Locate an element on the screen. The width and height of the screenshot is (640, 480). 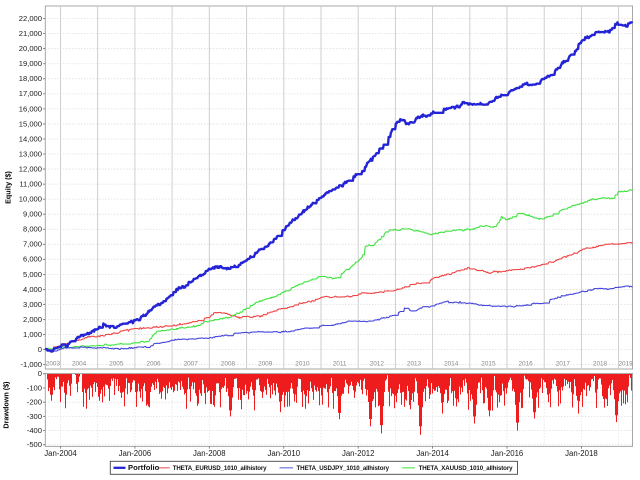
svg-text: -1,000 is located at coordinates (31, 364).